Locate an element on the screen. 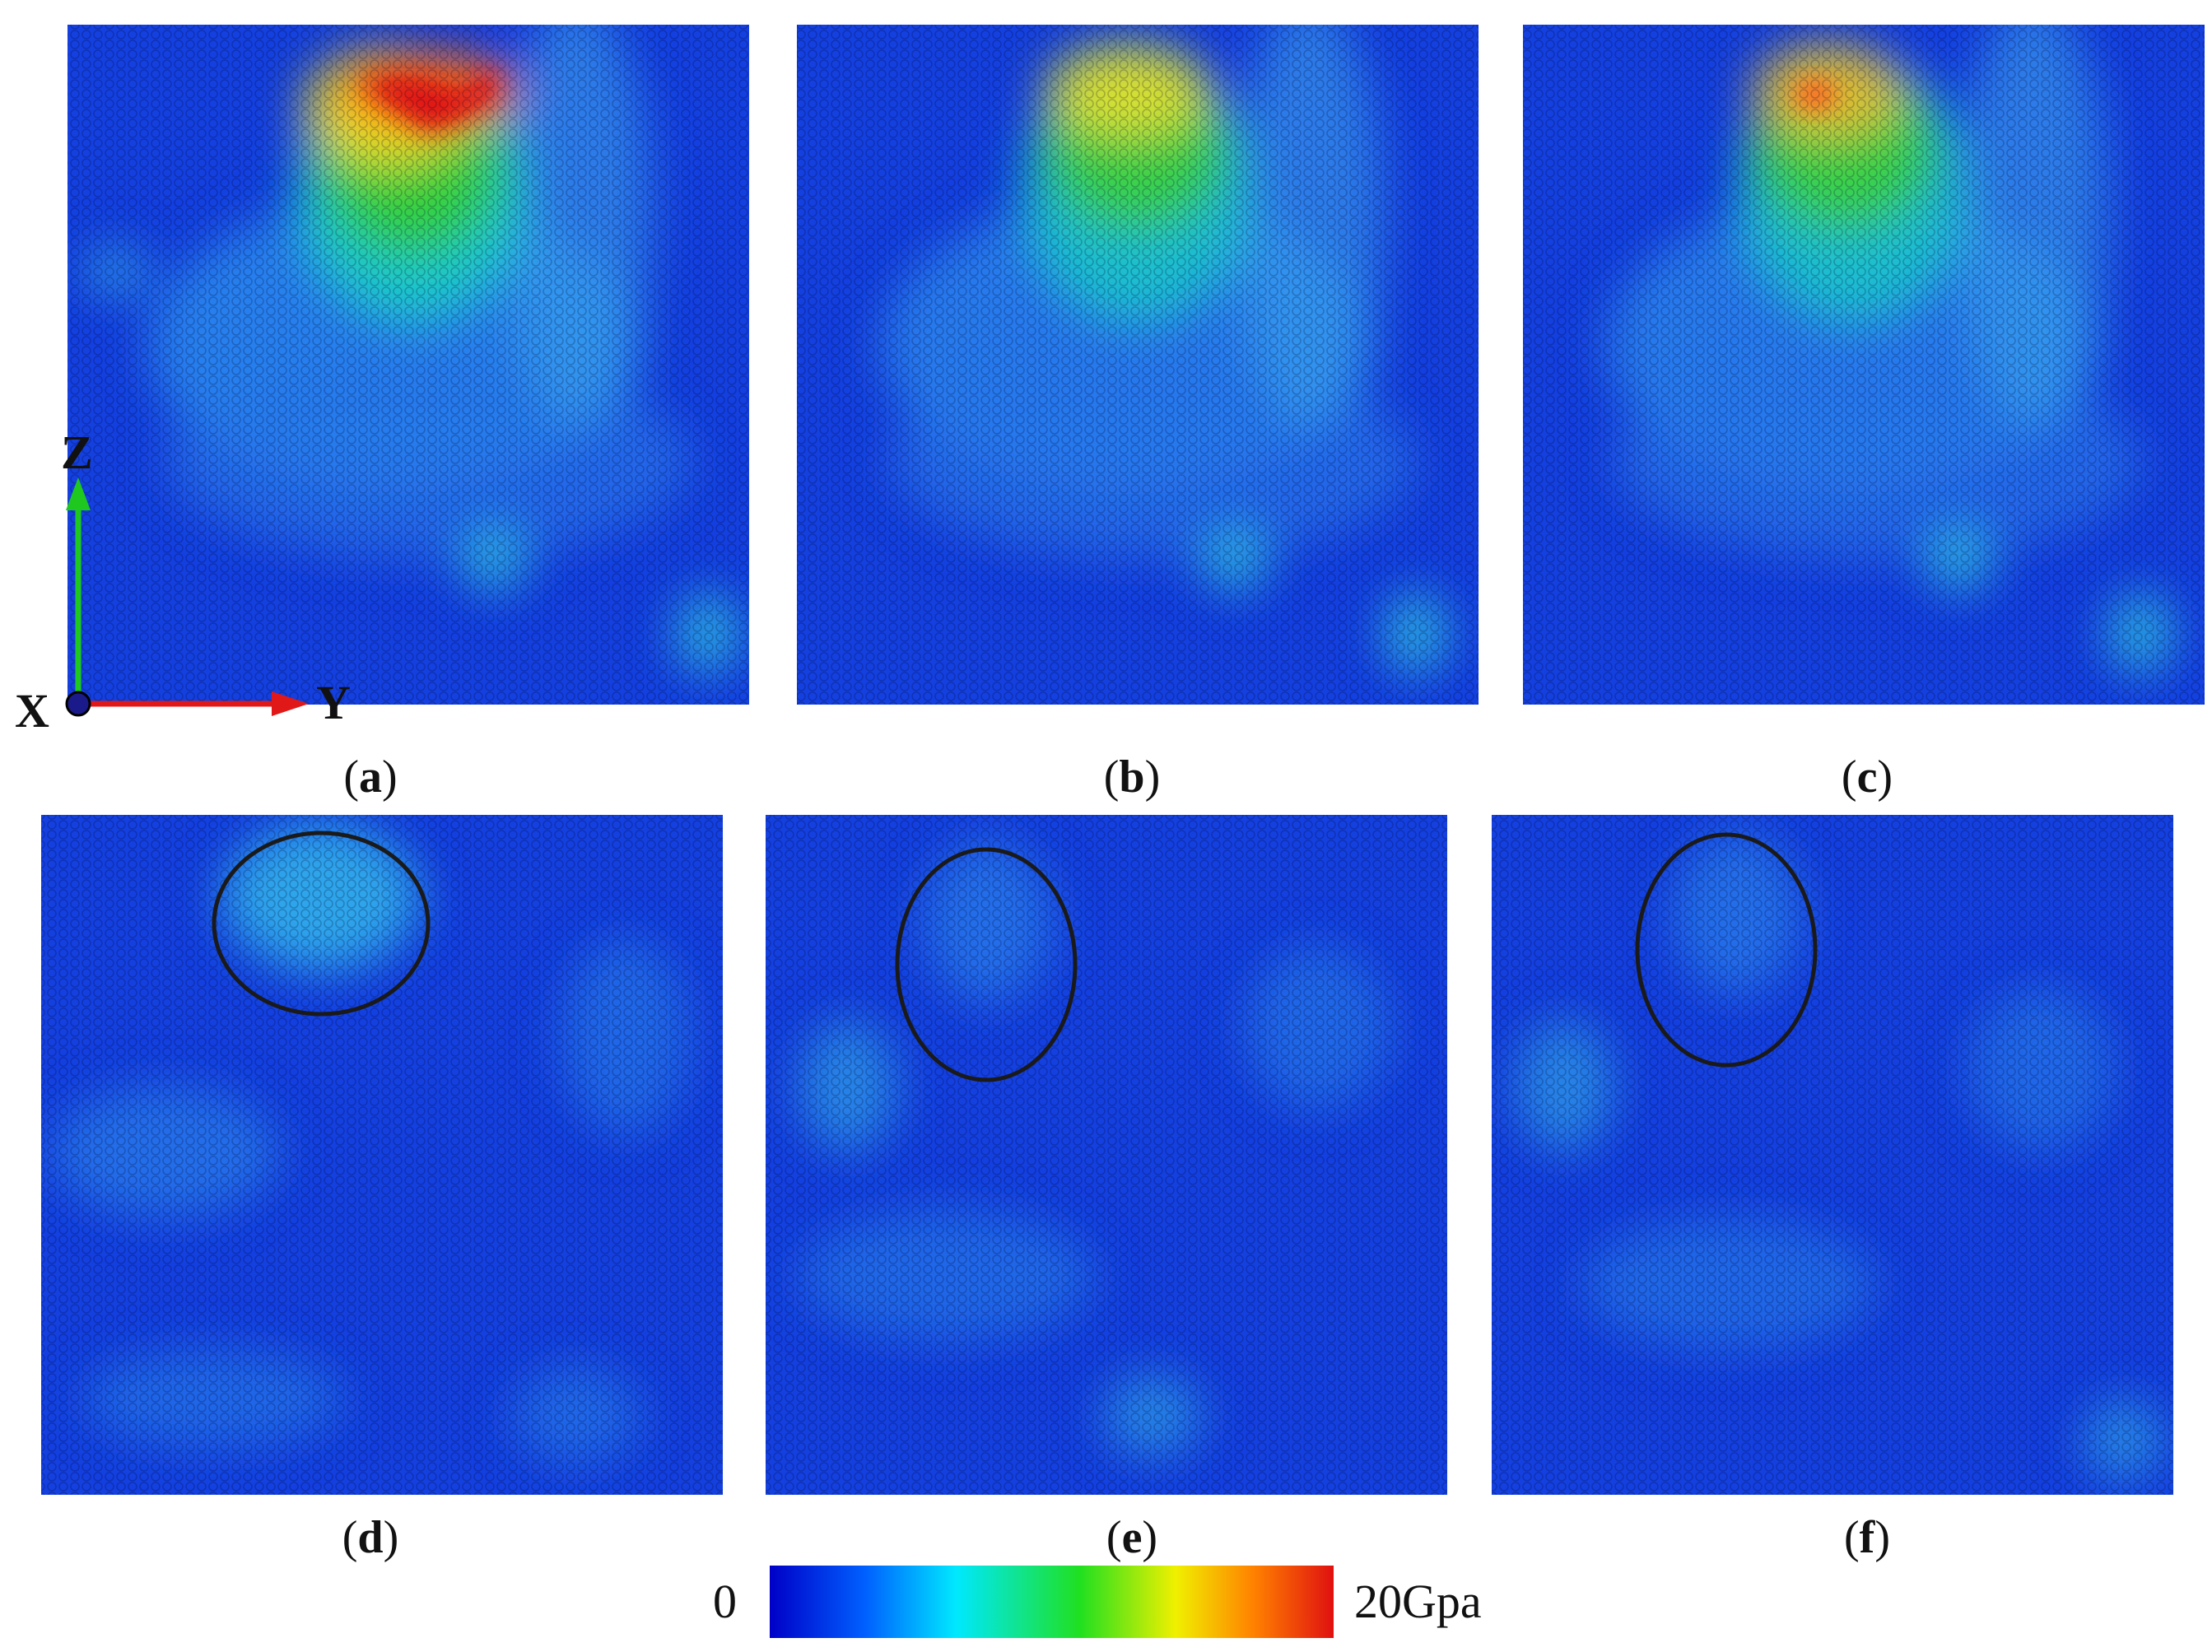 The image size is (2212, 1652). panel-e is located at coordinates (1106, 1155).